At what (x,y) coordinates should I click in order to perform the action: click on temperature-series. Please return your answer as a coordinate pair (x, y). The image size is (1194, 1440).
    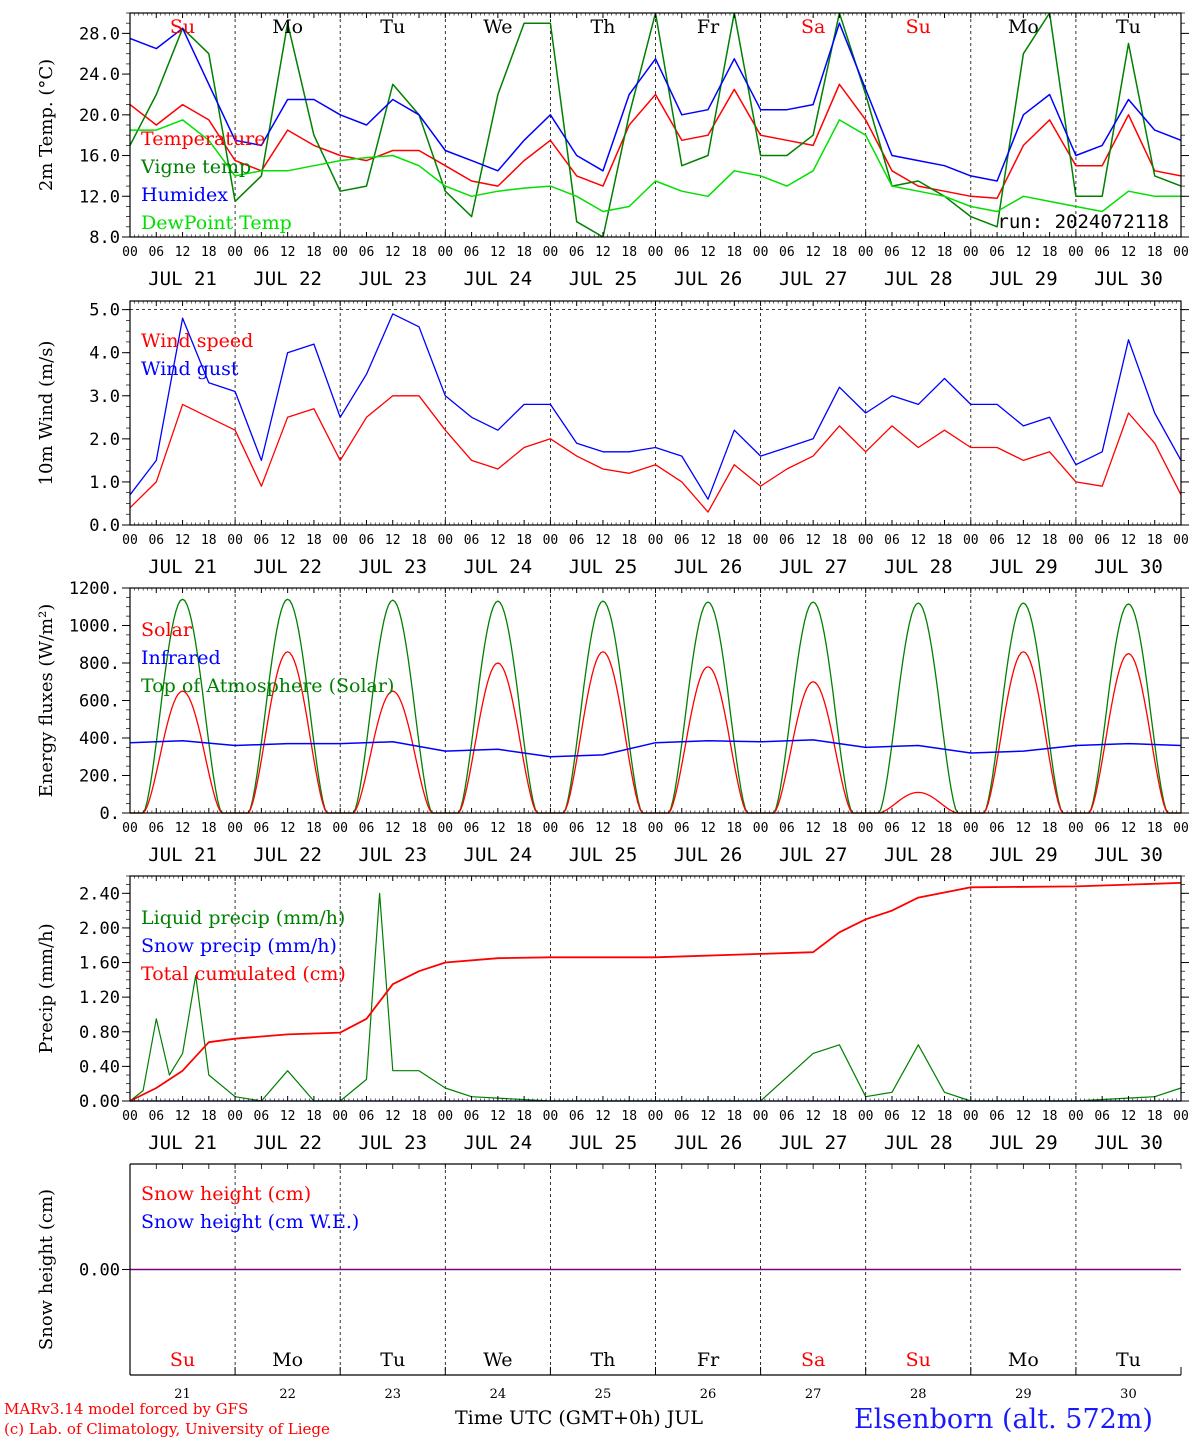
    Looking at the image, I should click on (655, 125).